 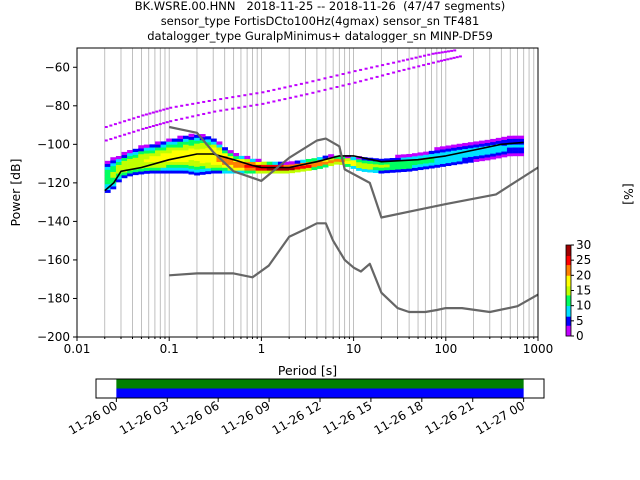 What do you see at coordinates (353, 172) in the screenshot?
I see `noise-model-curve` at bounding box center [353, 172].